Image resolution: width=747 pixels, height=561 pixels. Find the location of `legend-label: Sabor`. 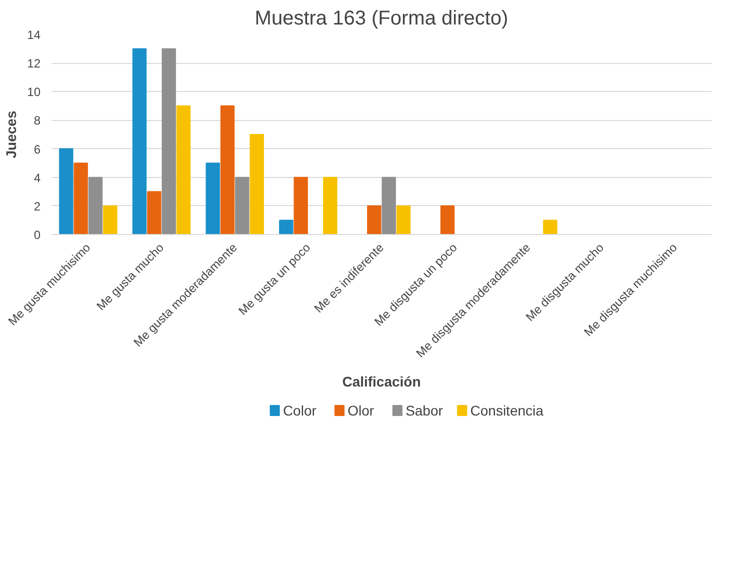

legend-label: Sabor is located at coordinates (425, 410).